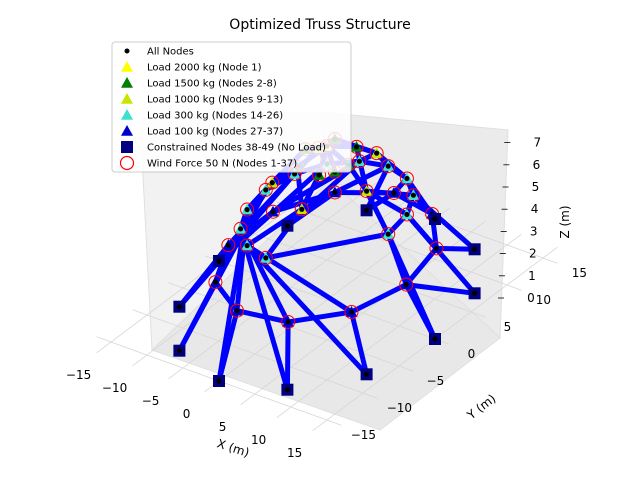 The image size is (639, 479). Describe the element at coordinates (151, 401) in the screenshot. I see `x-tick-label: −5` at that location.